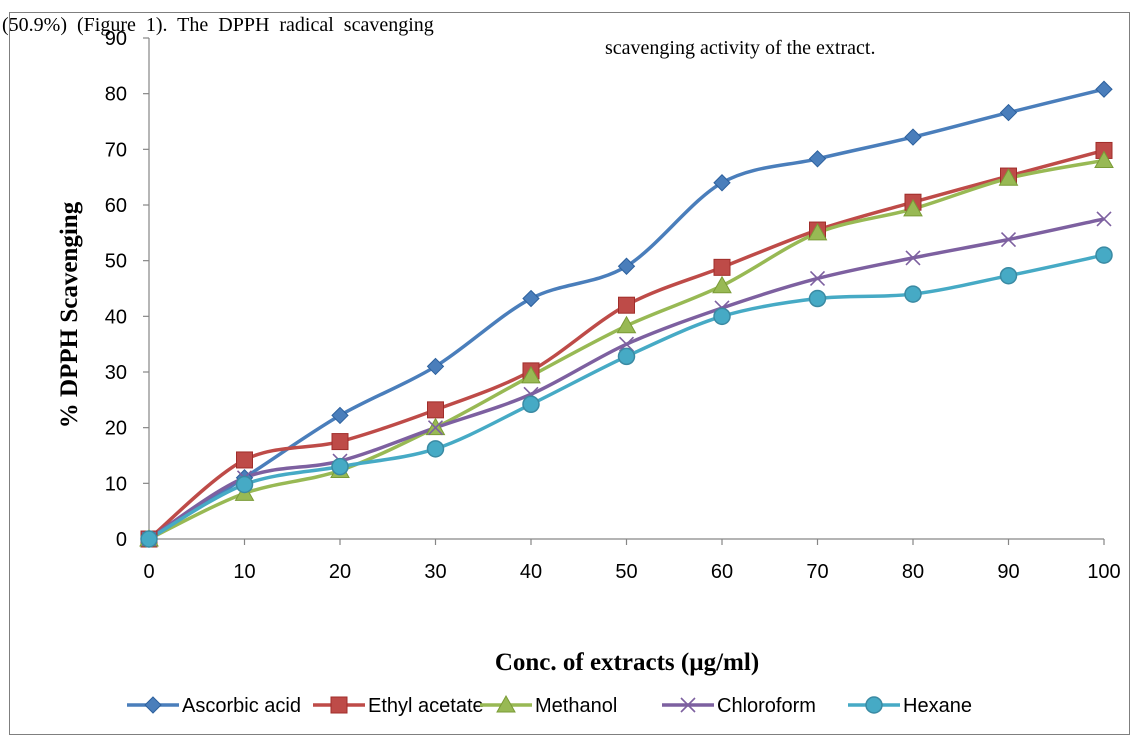 The height and width of the screenshot is (738, 1138). What do you see at coordinates (339, 705) in the screenshot?
I see `legend-marker-ethyl-acetate` at bounding box center [339, 705].